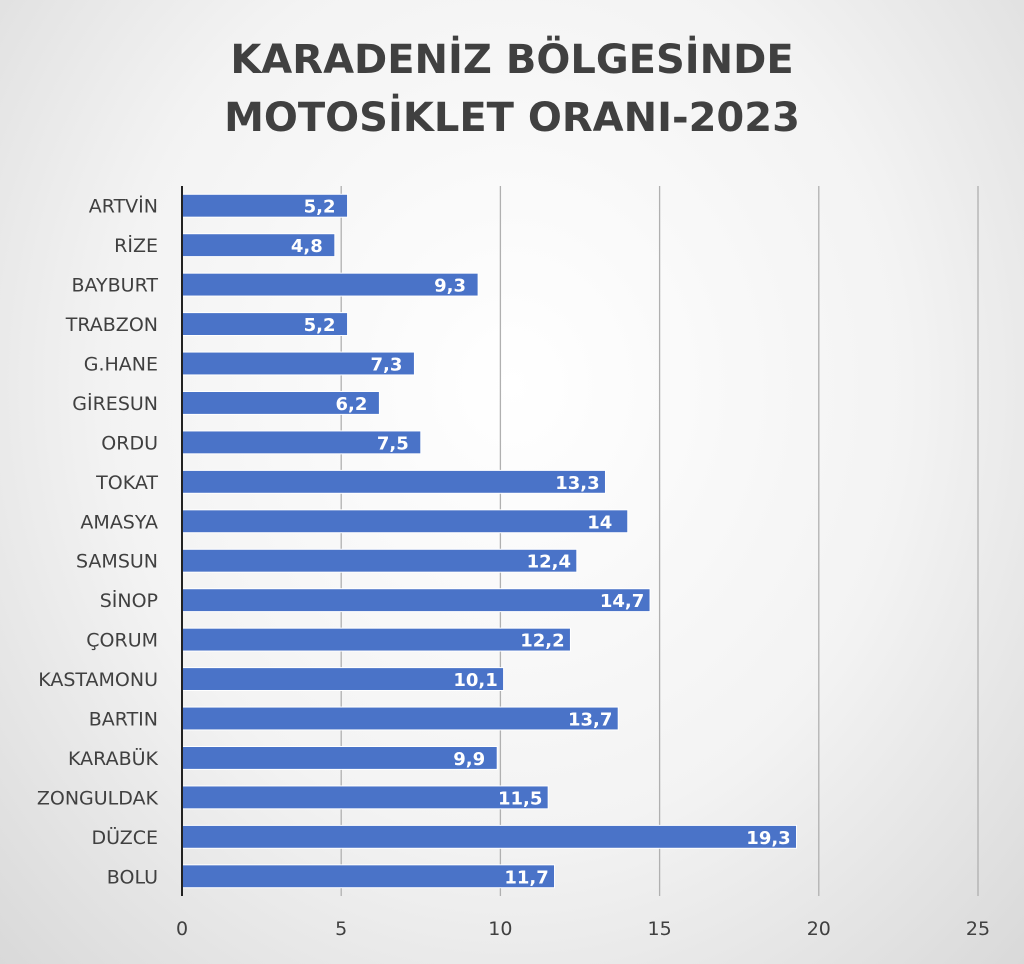 The width and height of the screenshot is (1024, 964). What do you see at coordinates (768, 838) in the screenshot?
I see `data-label-16: 19,3` at bounding box center [768, 838].